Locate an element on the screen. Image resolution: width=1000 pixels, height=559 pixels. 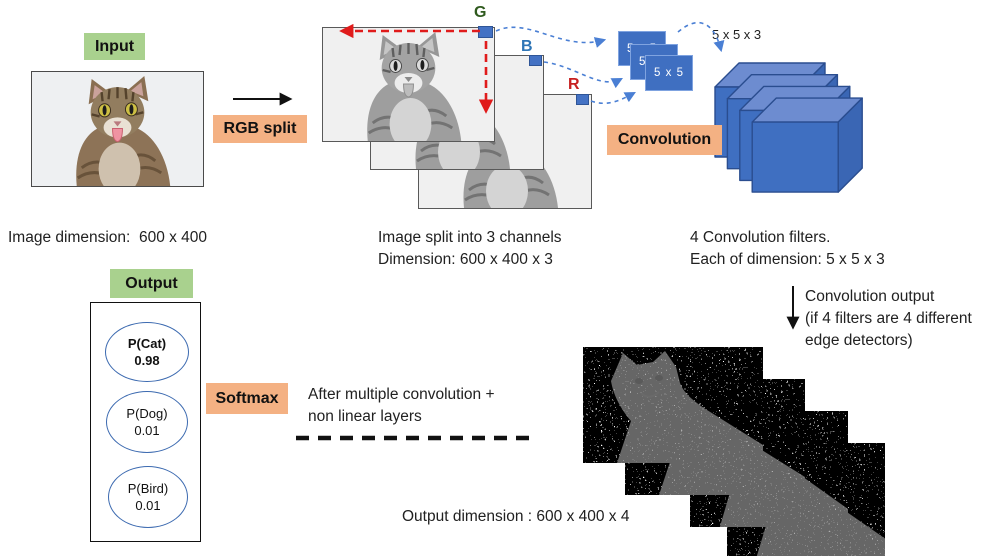
split-caption-line1: Image split into 3 channels is located at coordinates (470, 237).